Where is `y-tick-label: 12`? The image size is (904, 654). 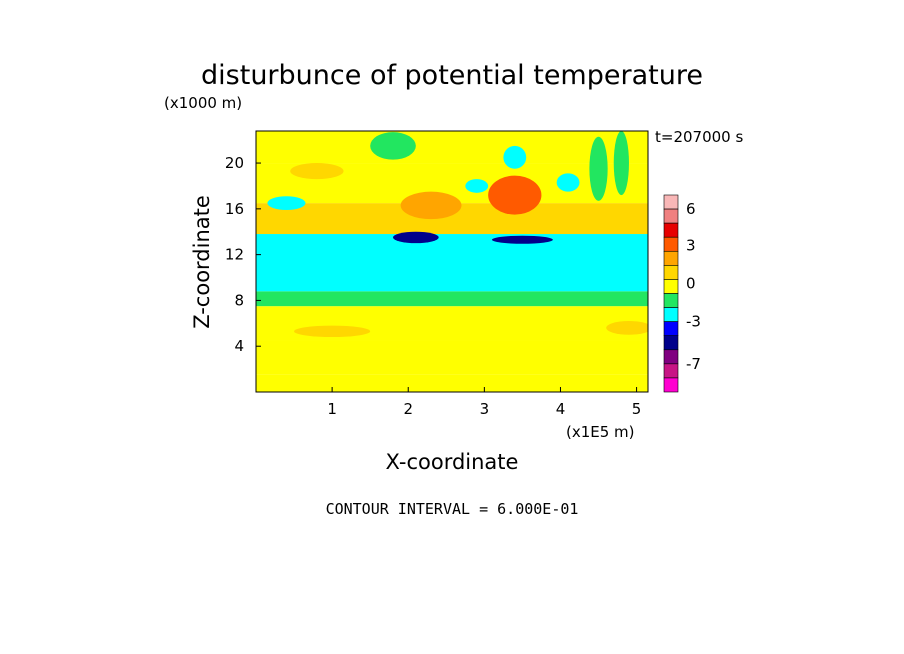 y-tick-label: 12 is located at coordinates (234, 255).